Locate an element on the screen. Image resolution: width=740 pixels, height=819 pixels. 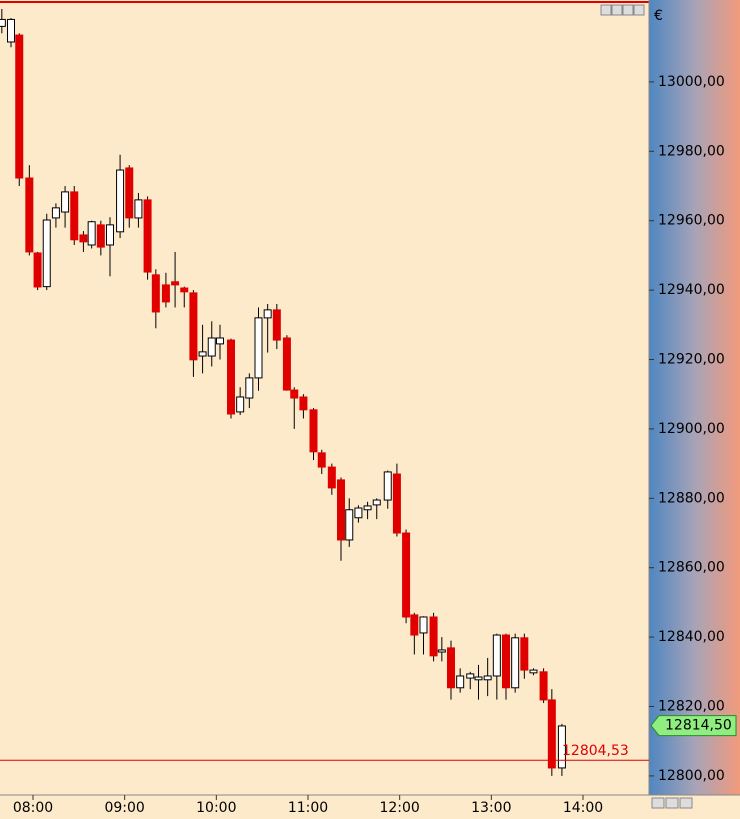
x-tick-label: 09:00 is located at coordinates (124, 808).